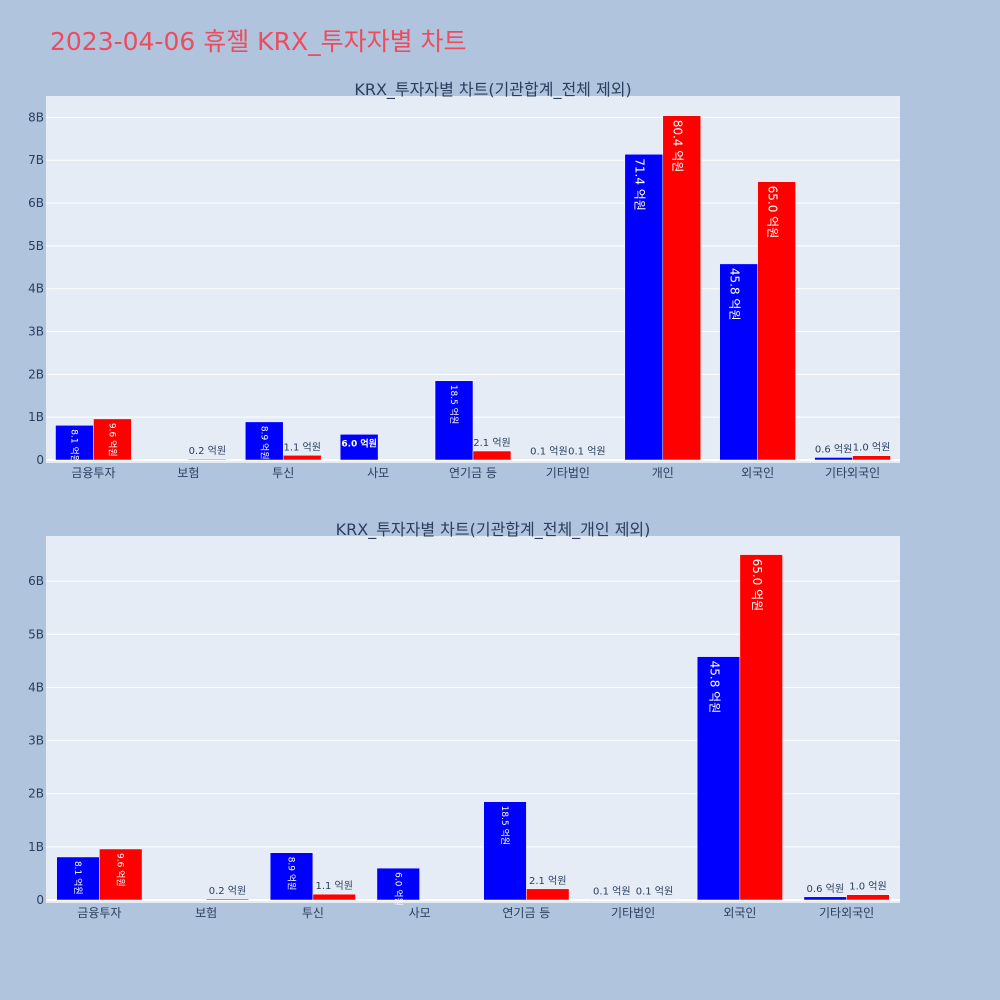 This screenshot has width=1000, height=1000. I want to click on page-title: 2023-04-06 휴젤 KRX_투자자별 차트, so click(258, 41).